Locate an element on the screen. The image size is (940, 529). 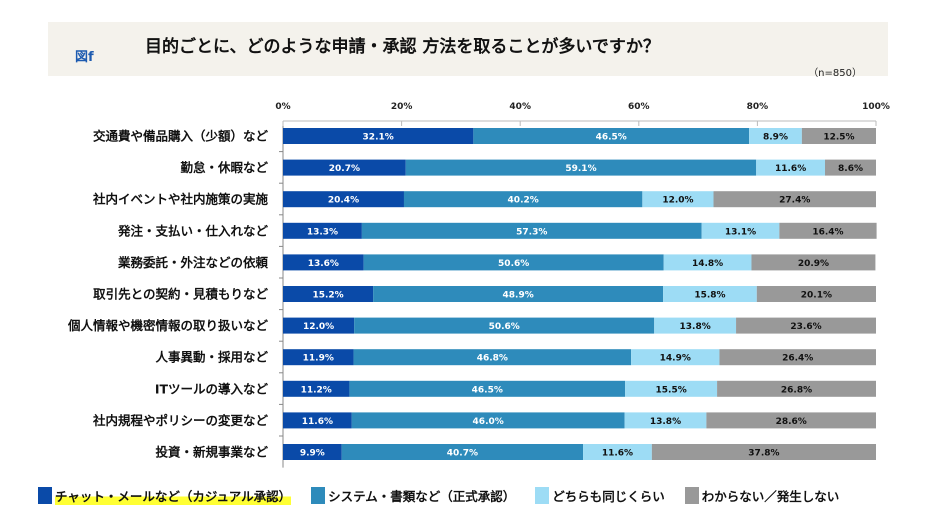
category-label: 人事異動・採用など is located at coordinates (211, 357).